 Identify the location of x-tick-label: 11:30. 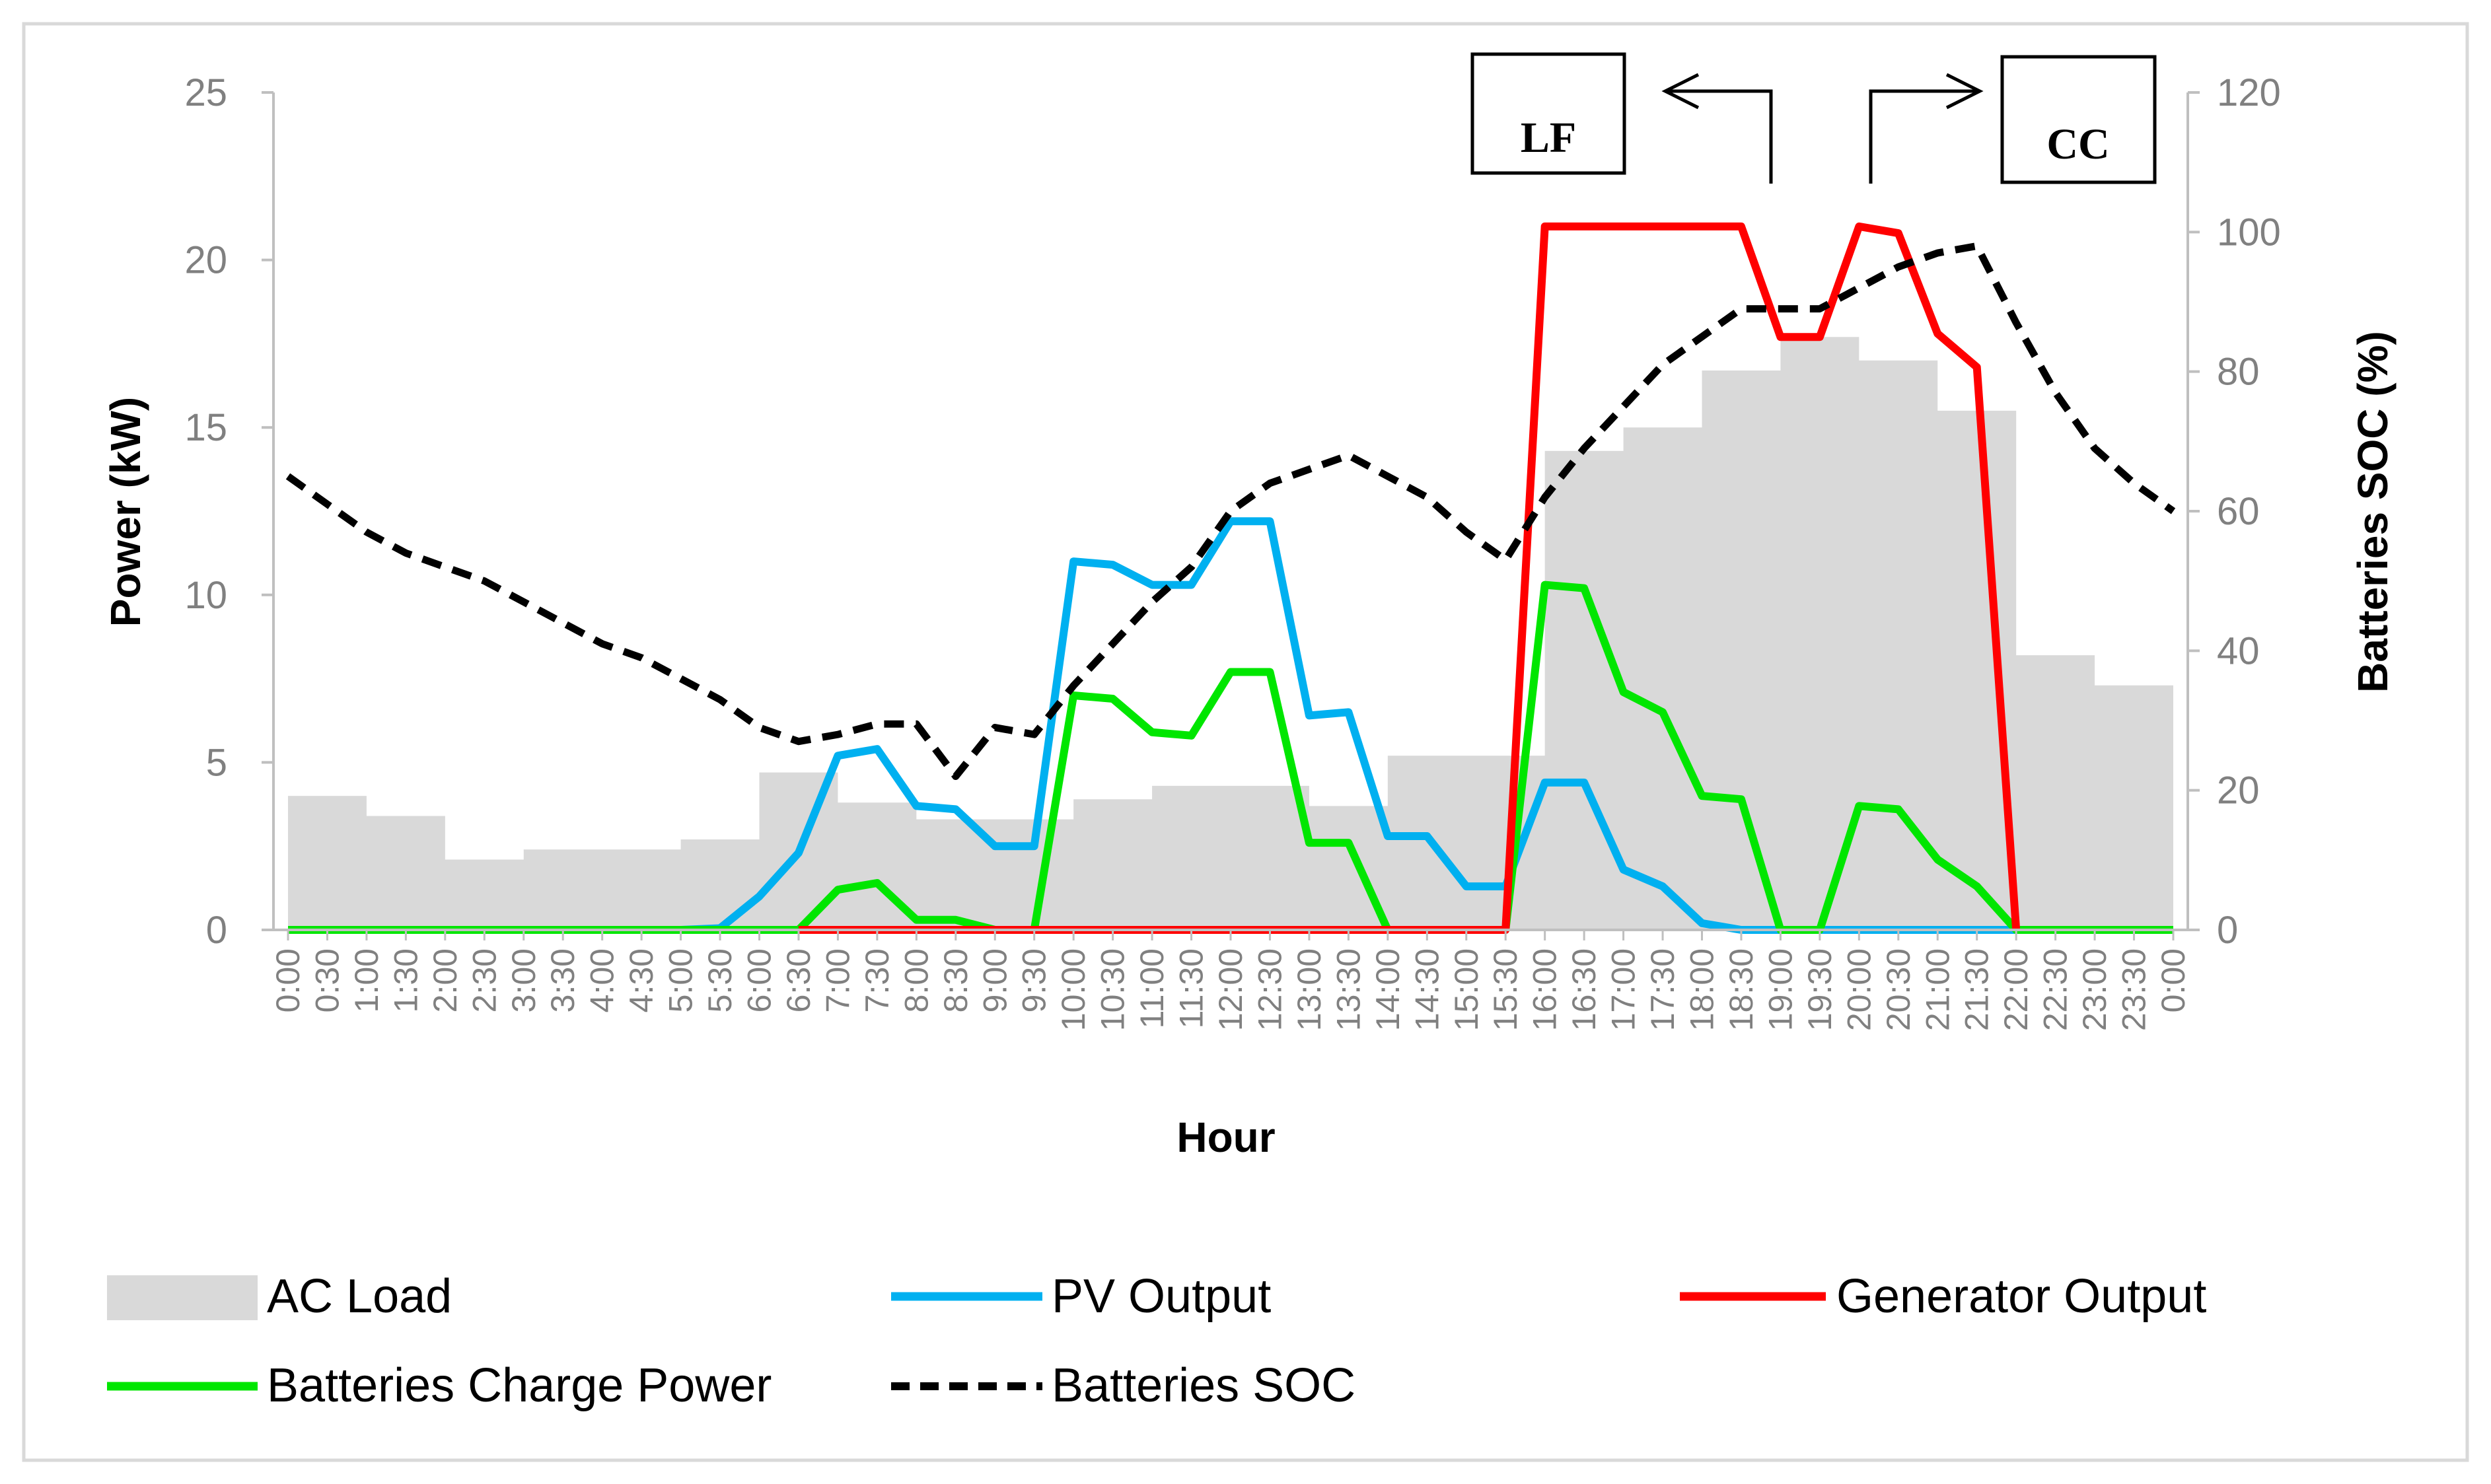
(1191, 988).